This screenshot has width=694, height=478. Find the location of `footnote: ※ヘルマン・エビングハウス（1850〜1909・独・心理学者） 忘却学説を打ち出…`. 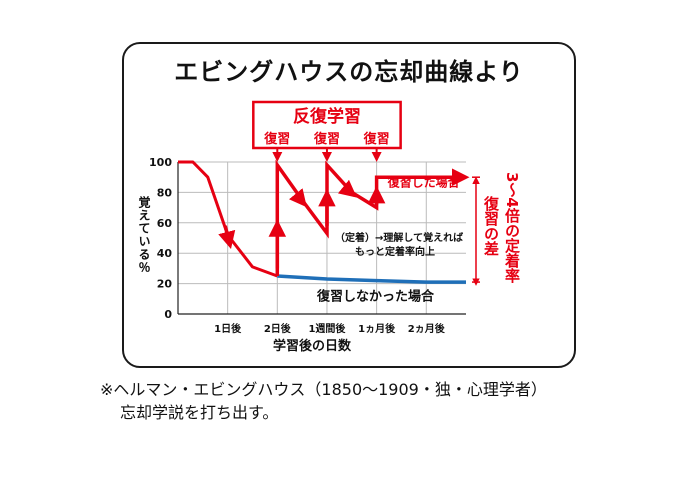

footnote: ※ヘルマン・エビングハウス（1850〜1909・独・心理学者） 忘却学説を打ち出… is located at coordinates (323, 401).